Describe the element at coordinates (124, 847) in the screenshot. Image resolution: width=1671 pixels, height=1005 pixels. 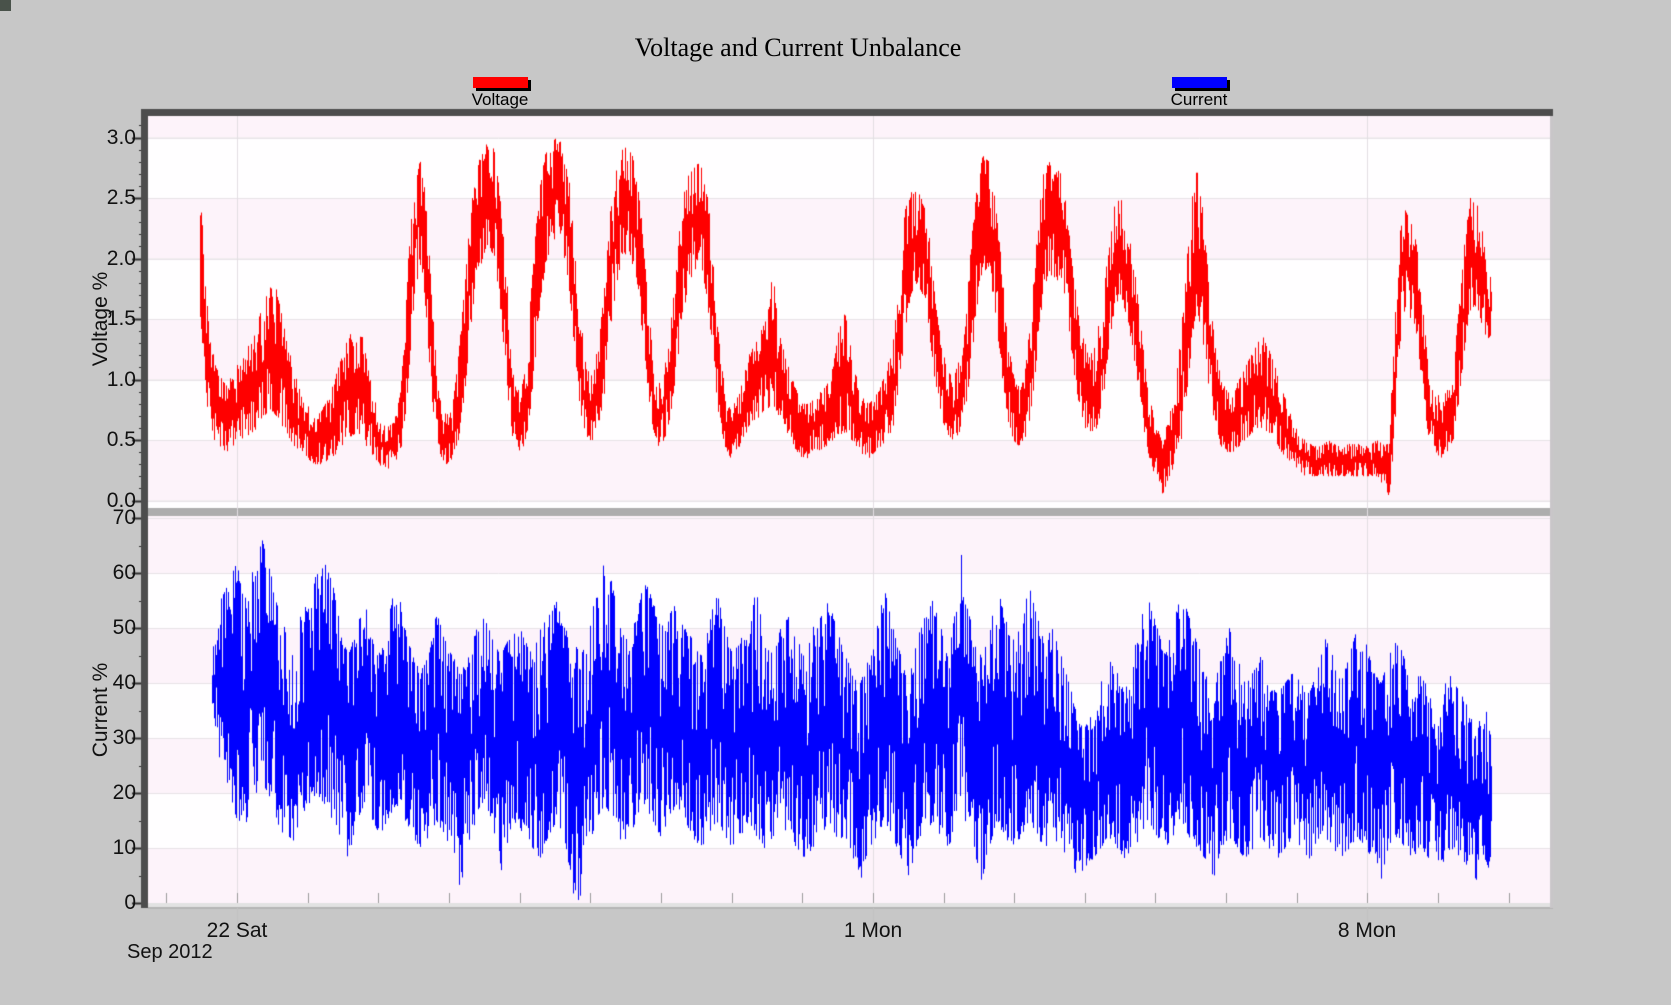
I see `current-ytick-label: 10` at that location.